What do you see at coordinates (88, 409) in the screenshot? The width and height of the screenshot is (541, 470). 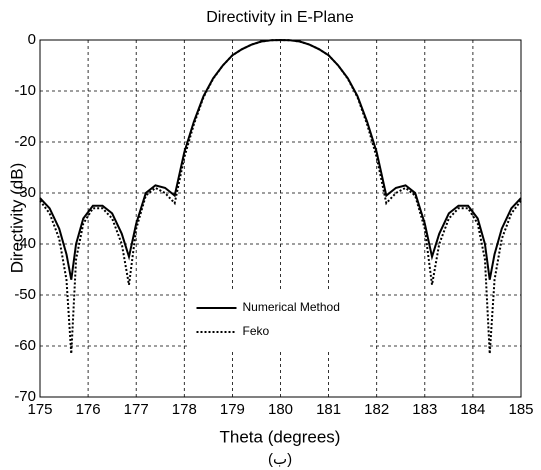 I see `x-tick-label: 176` at bounding box center [88, 409].